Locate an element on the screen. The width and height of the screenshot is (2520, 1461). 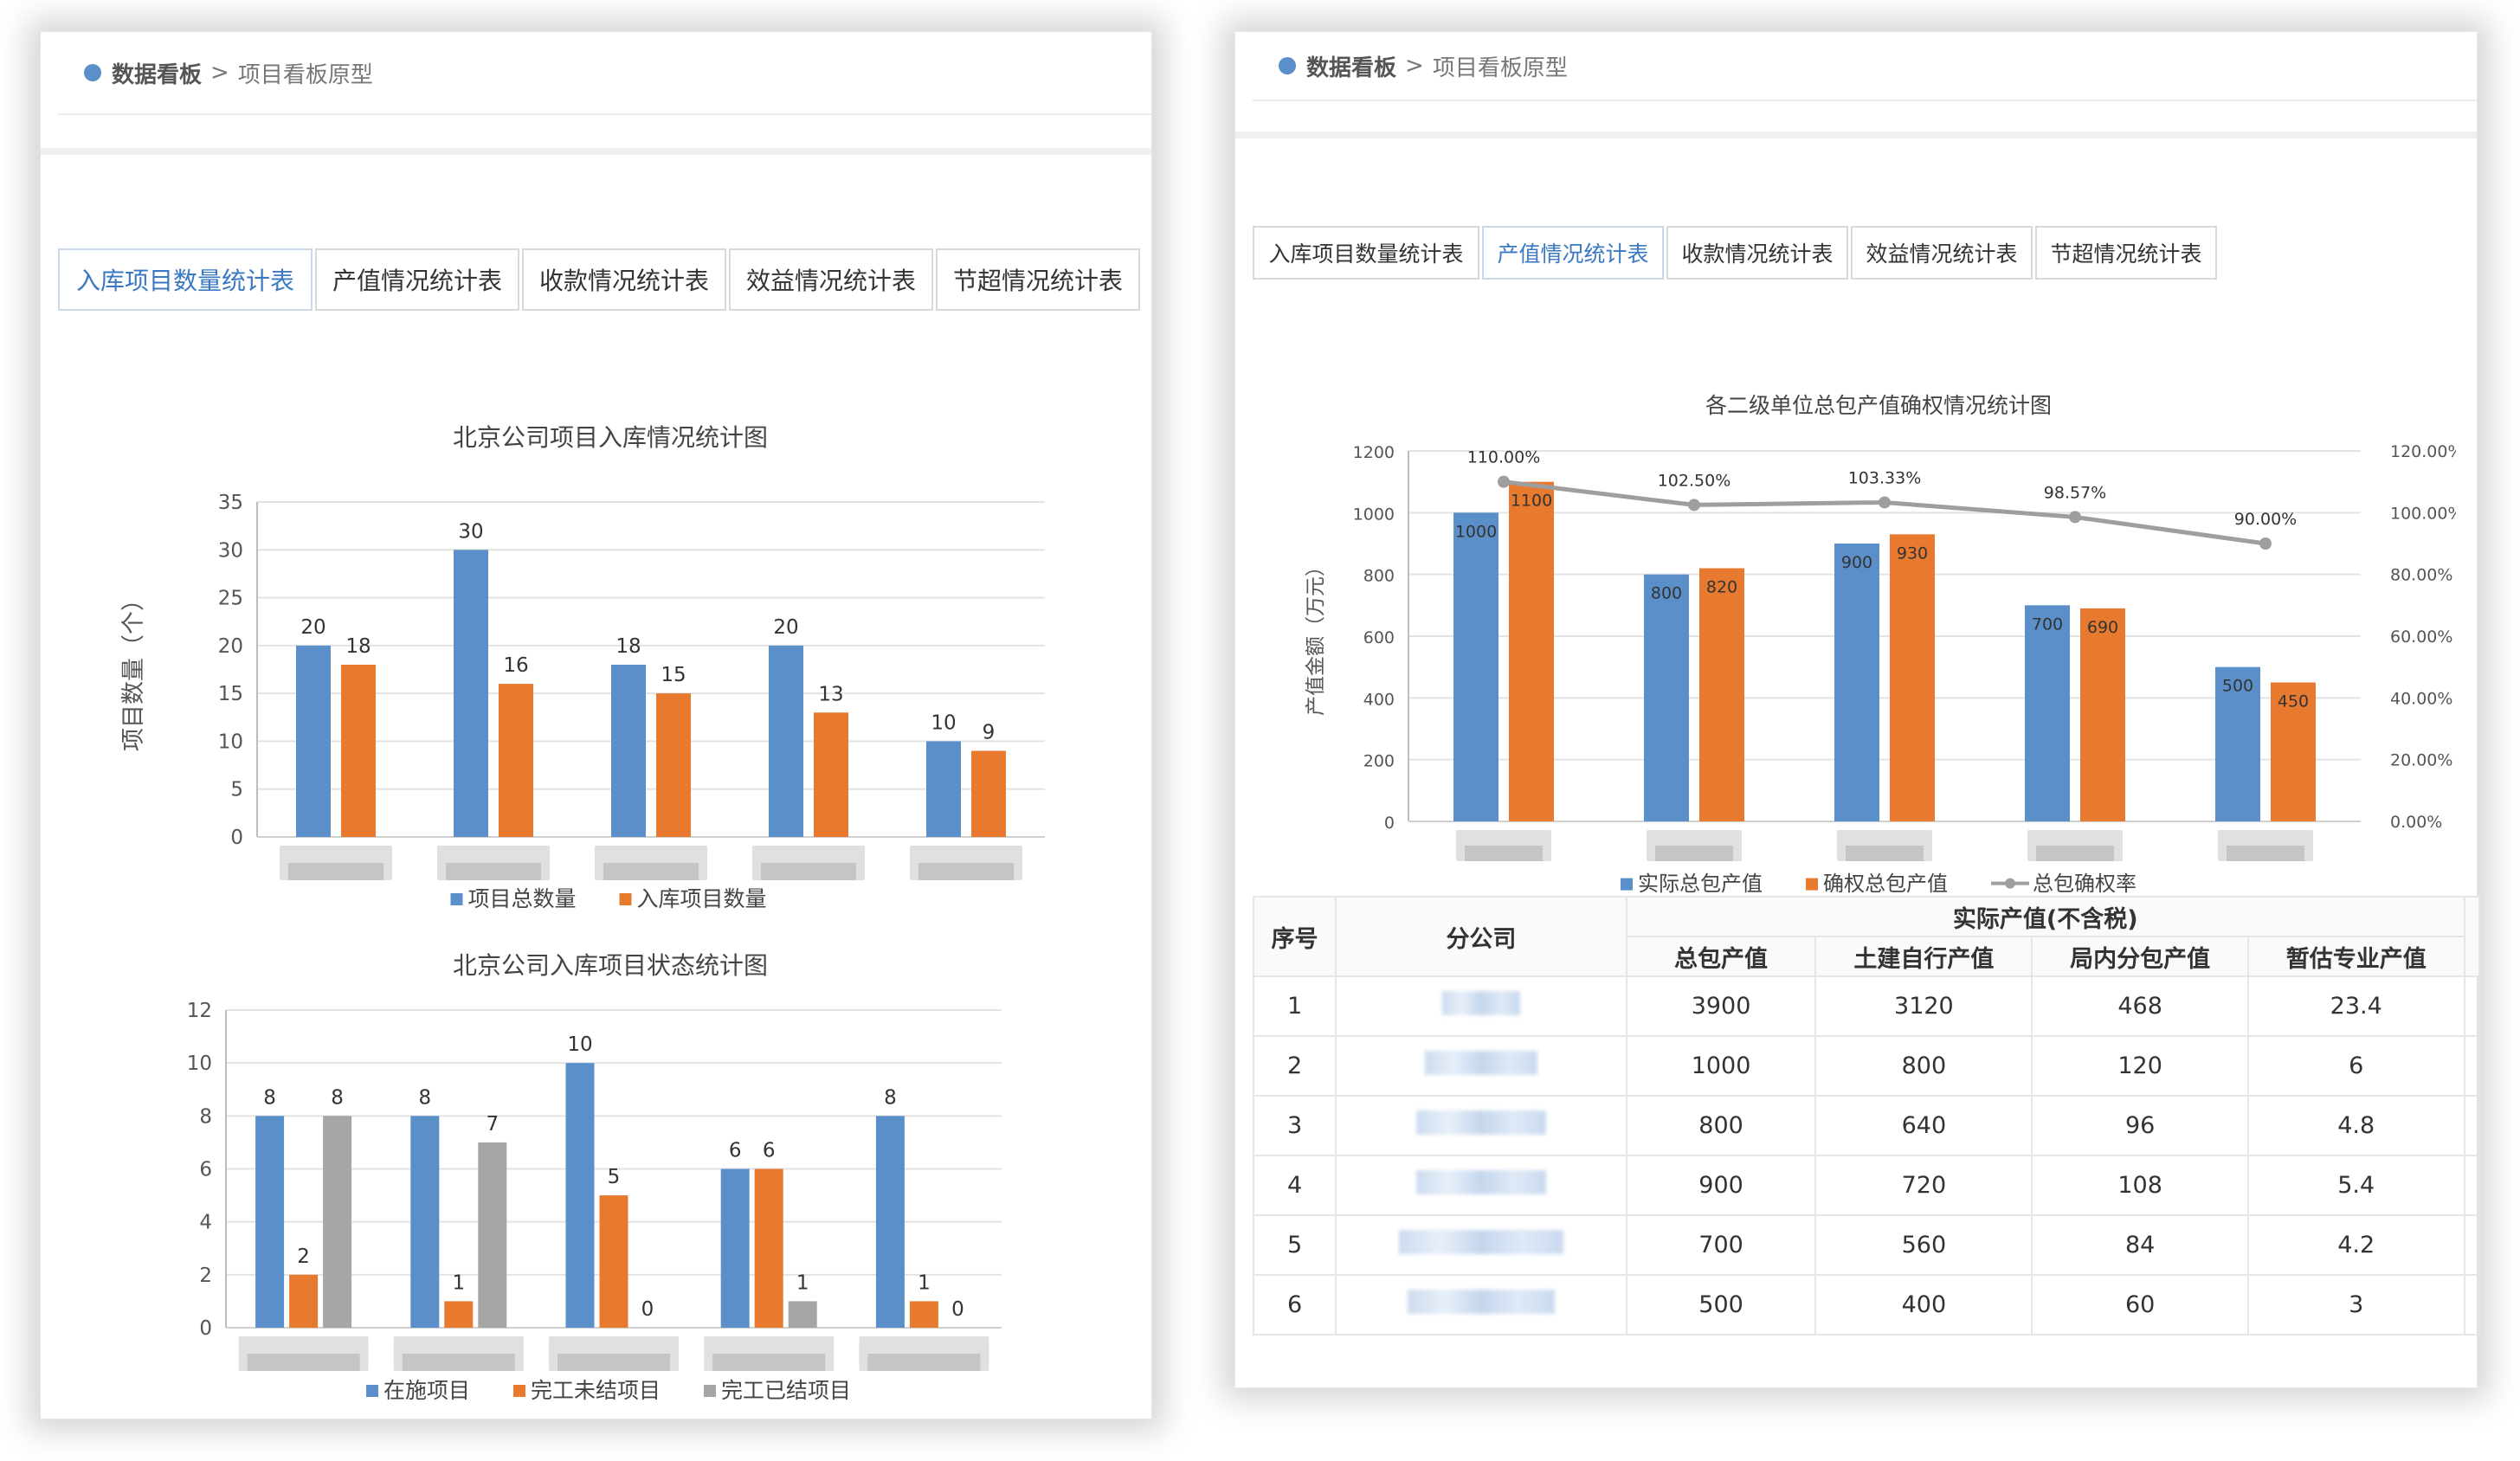
y-tick-label: 5 is located at coordinates (236, 790).